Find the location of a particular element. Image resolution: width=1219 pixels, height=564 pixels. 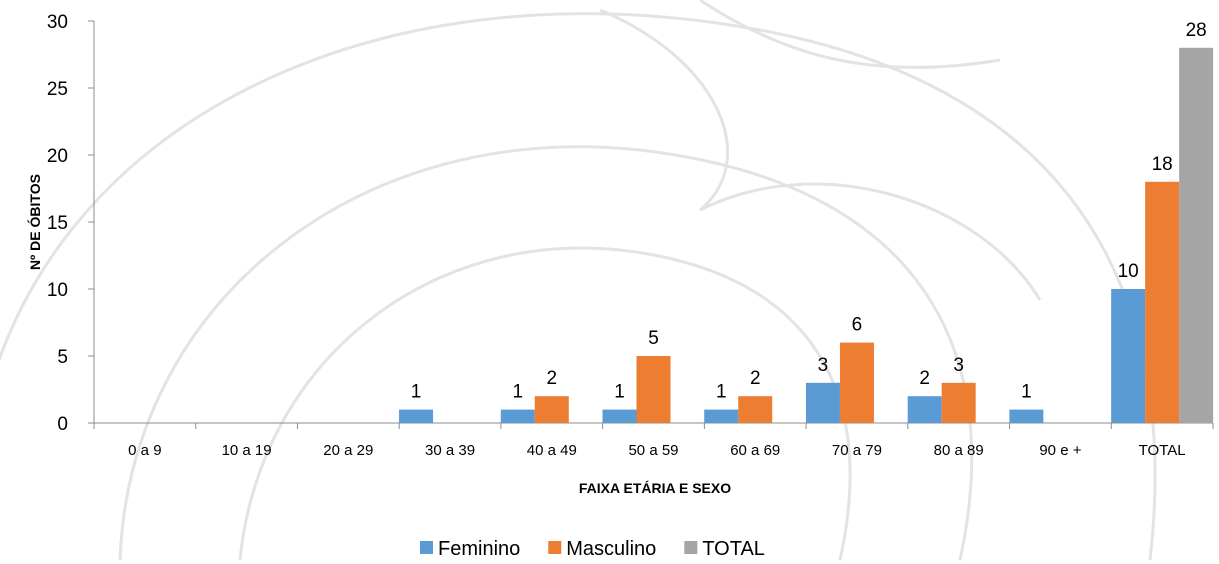

x-tick-label: 80 a 89 is located at coordinates (959, 450).